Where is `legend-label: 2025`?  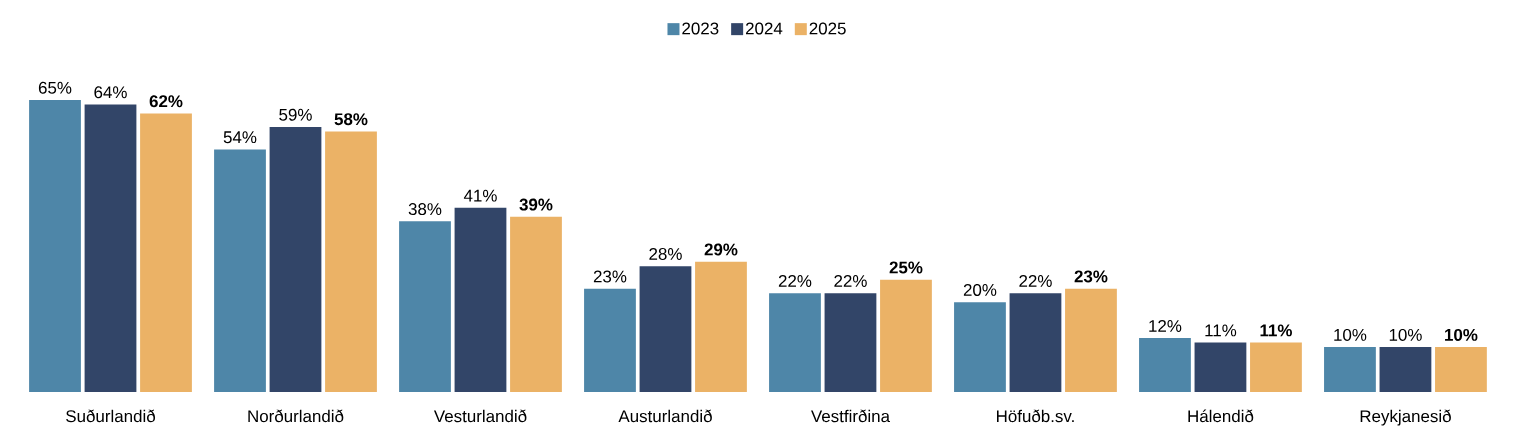 legend-label: 2025 is located at coordinates (827, 28).